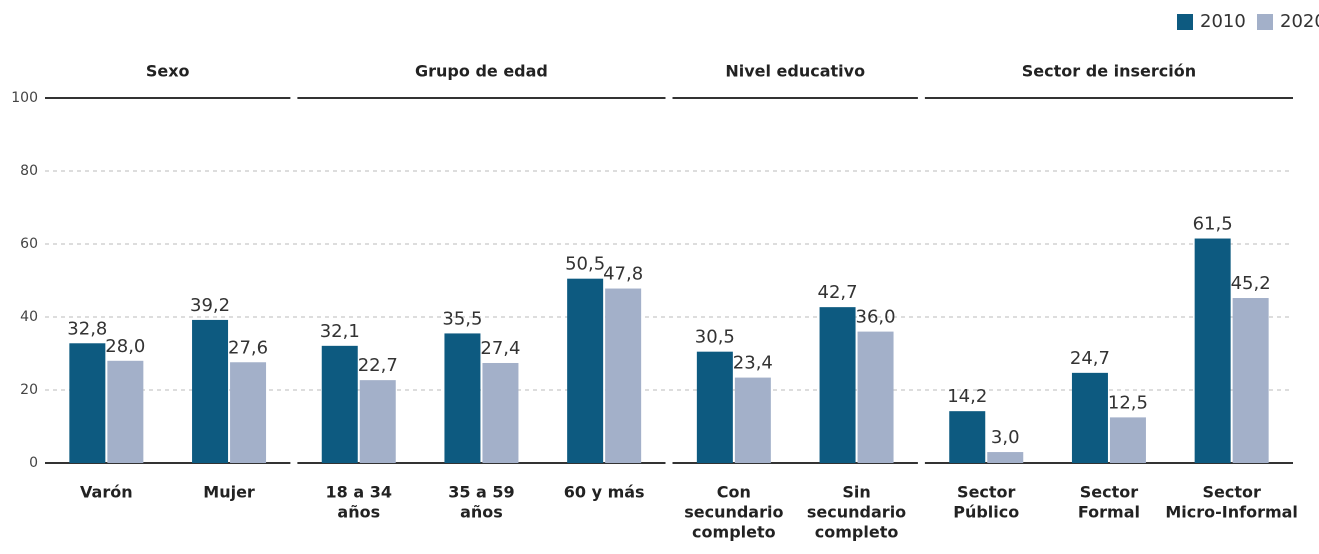  Describe the element at coordinates (967, 396) in the screenshot. I see `value-label: 14,2` at that location.